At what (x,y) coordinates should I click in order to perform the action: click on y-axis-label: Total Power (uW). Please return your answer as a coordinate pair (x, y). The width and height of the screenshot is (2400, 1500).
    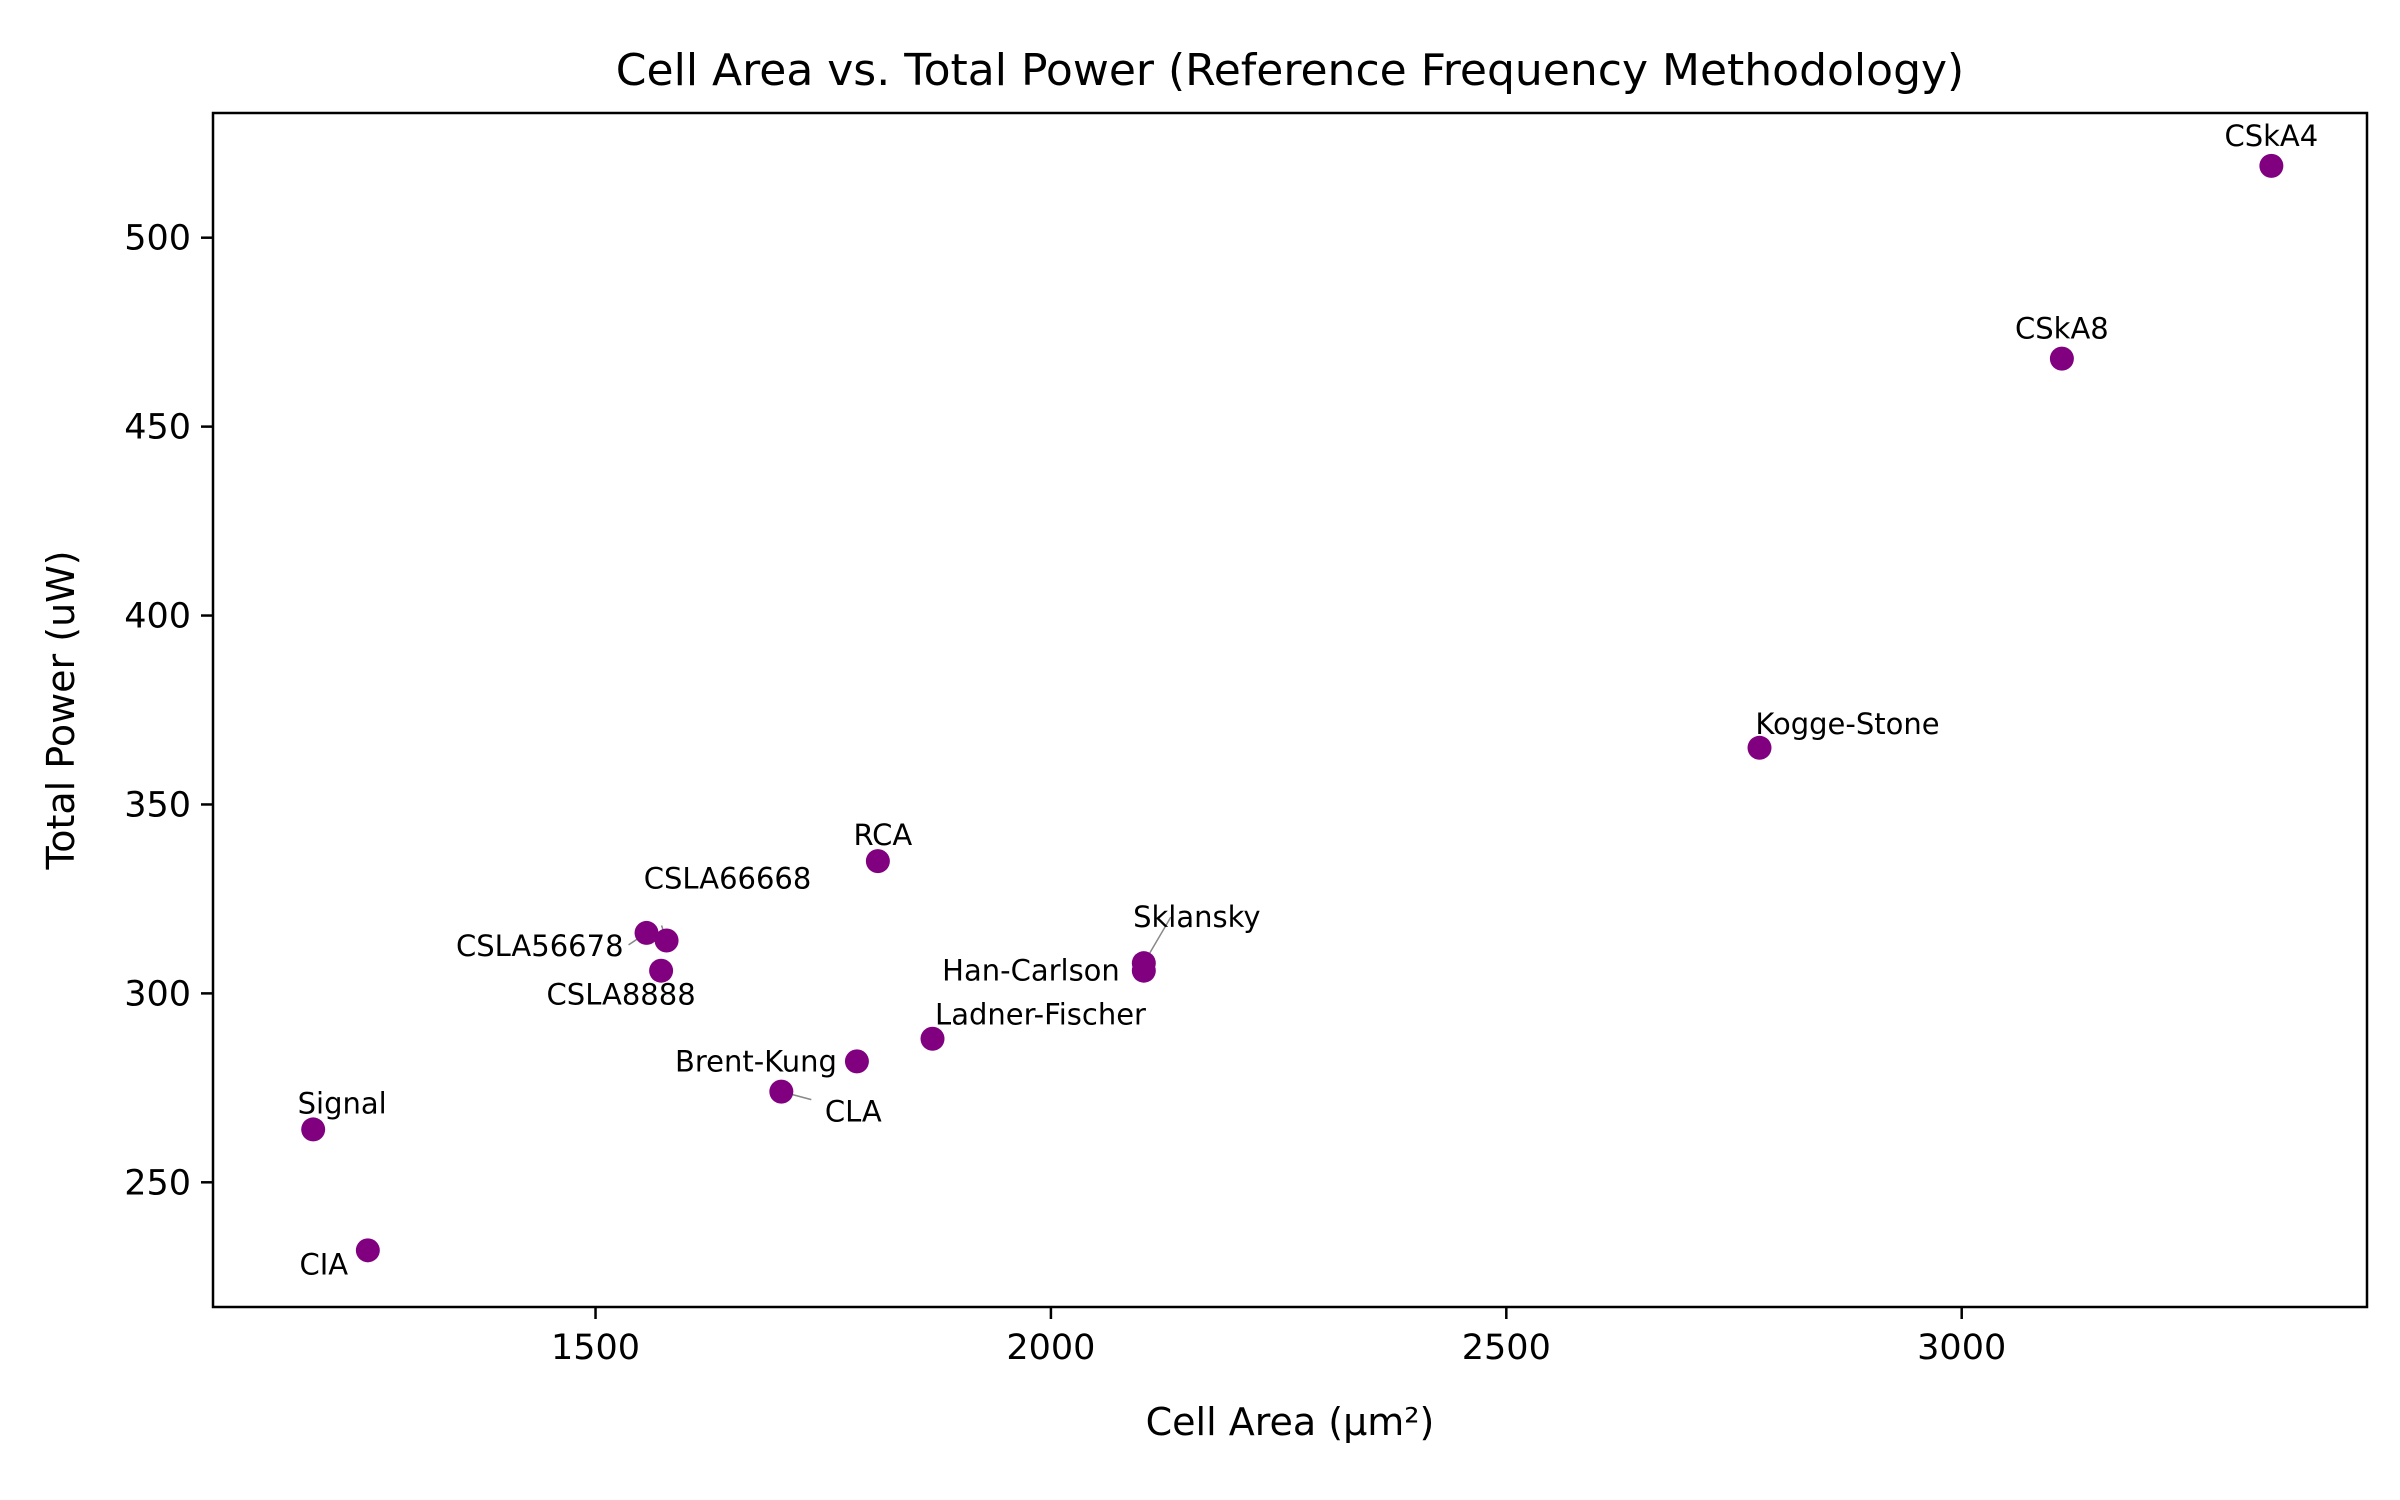
    Looking at the image, I should click on (61, 710).